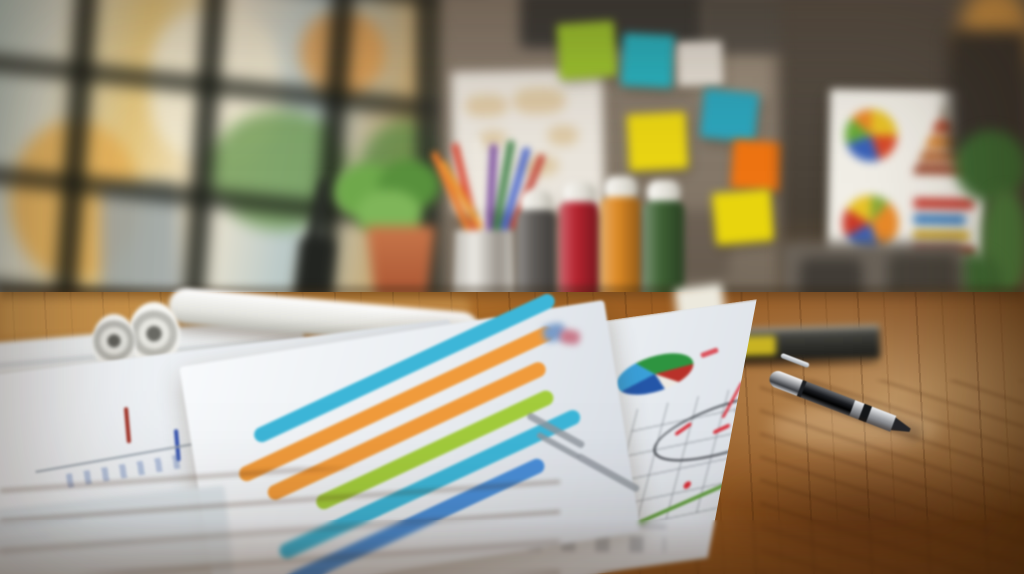 This screenshot has width=1024, height=574. I want to click on terracotta-pot, so click(401, 264).